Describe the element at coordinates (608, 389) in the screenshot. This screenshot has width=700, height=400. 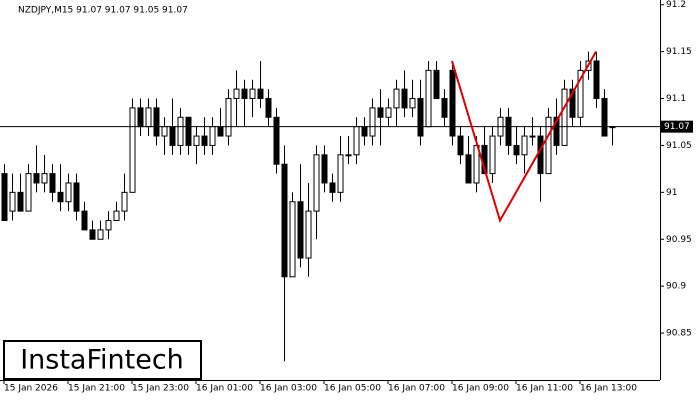
I see `x-tick-label: 16 Jan 13:00` at that location.